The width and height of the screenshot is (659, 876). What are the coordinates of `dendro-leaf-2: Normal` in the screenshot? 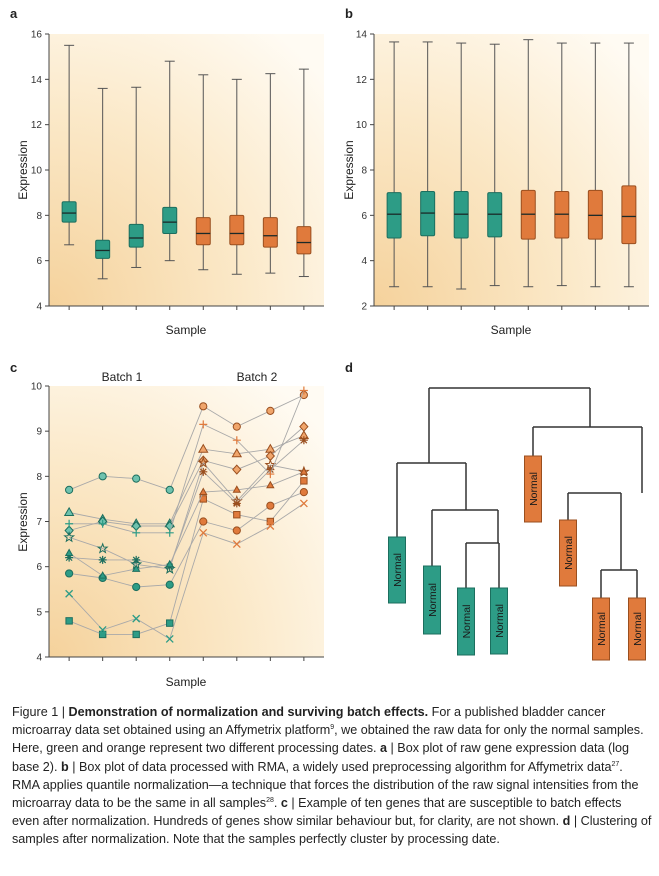 It's located at (432, 600).